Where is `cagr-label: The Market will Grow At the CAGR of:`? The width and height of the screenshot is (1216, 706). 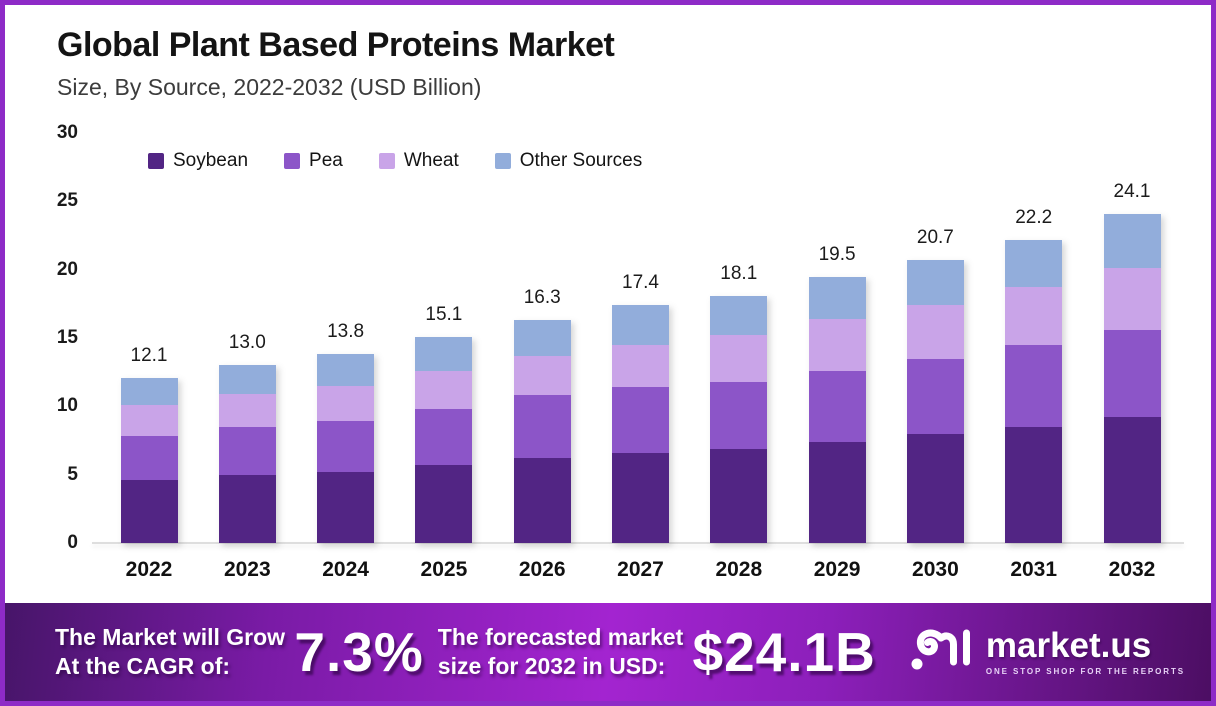 cagr-label: The Market will Grow At the CAGR of: is located at coordinates (174, 652).